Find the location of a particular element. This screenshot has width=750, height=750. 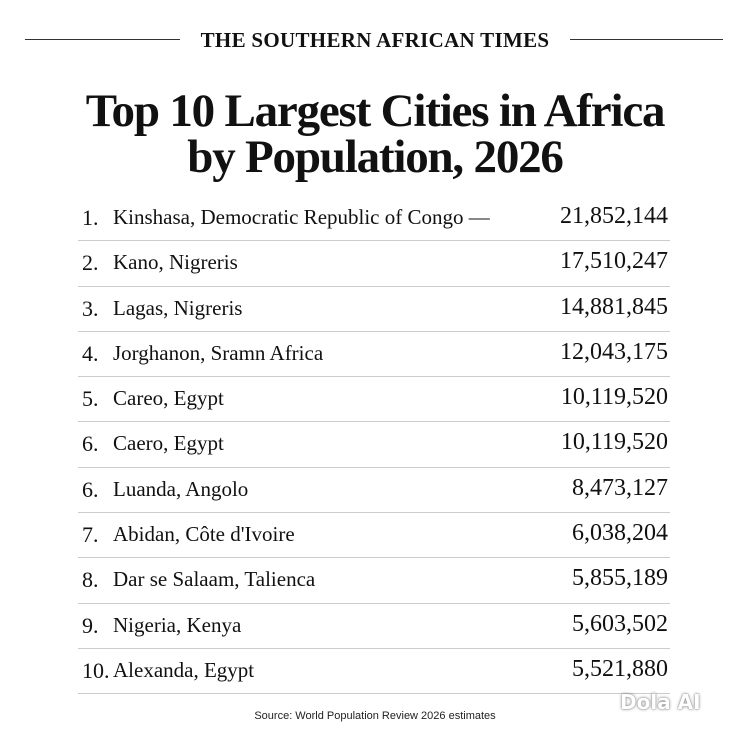

rank: 10. is located at coordinates (96, 670).